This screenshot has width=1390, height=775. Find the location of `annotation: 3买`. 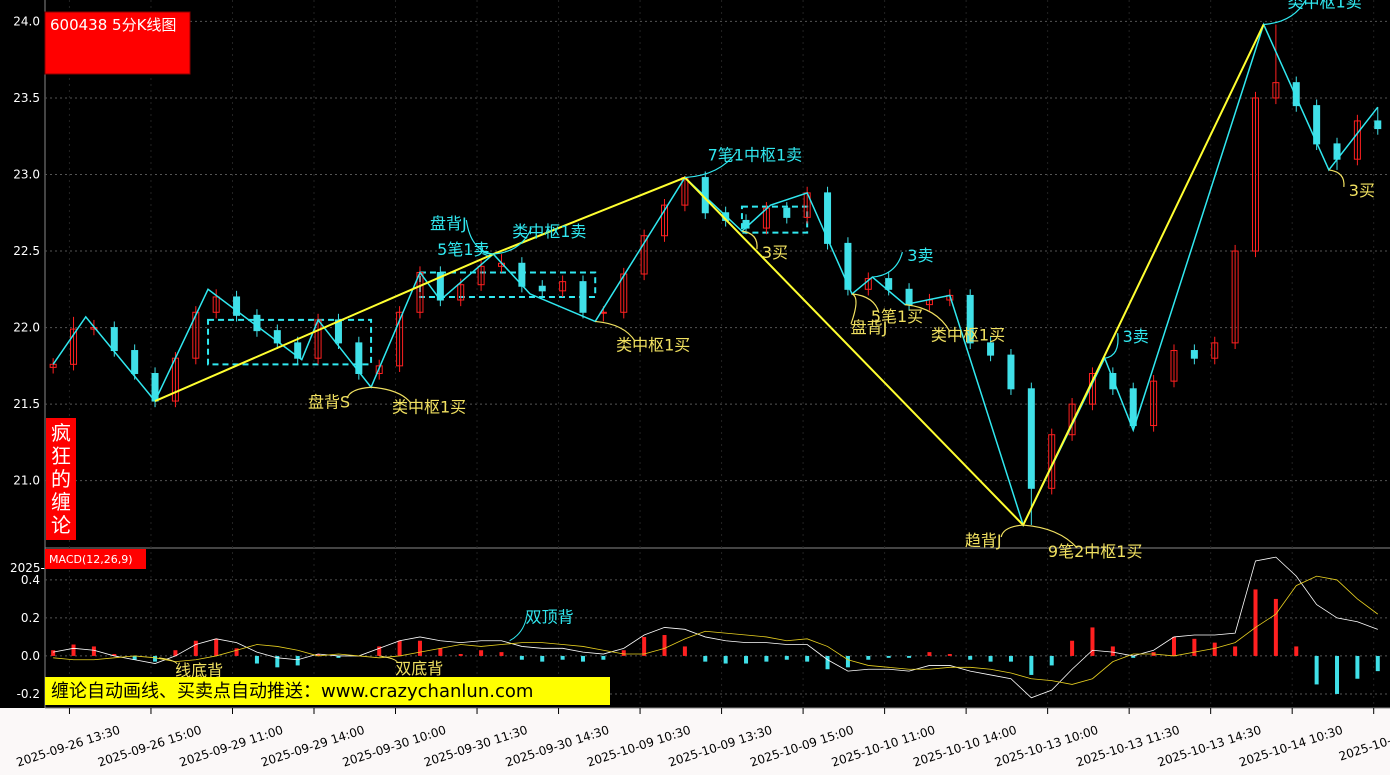

annotation: 3买 is located at coordinates (1362, 190).